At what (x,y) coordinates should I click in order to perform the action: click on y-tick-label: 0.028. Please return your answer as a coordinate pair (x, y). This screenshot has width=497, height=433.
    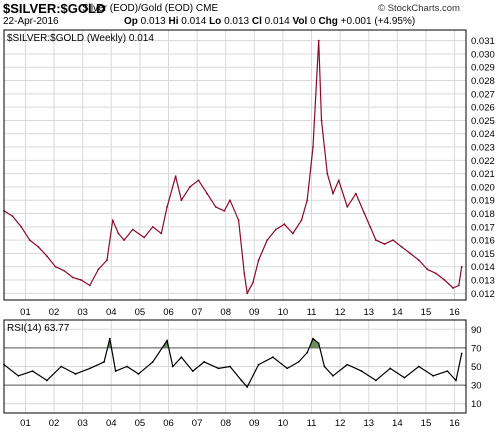
    Looking at the image, I should click on (483, 81).